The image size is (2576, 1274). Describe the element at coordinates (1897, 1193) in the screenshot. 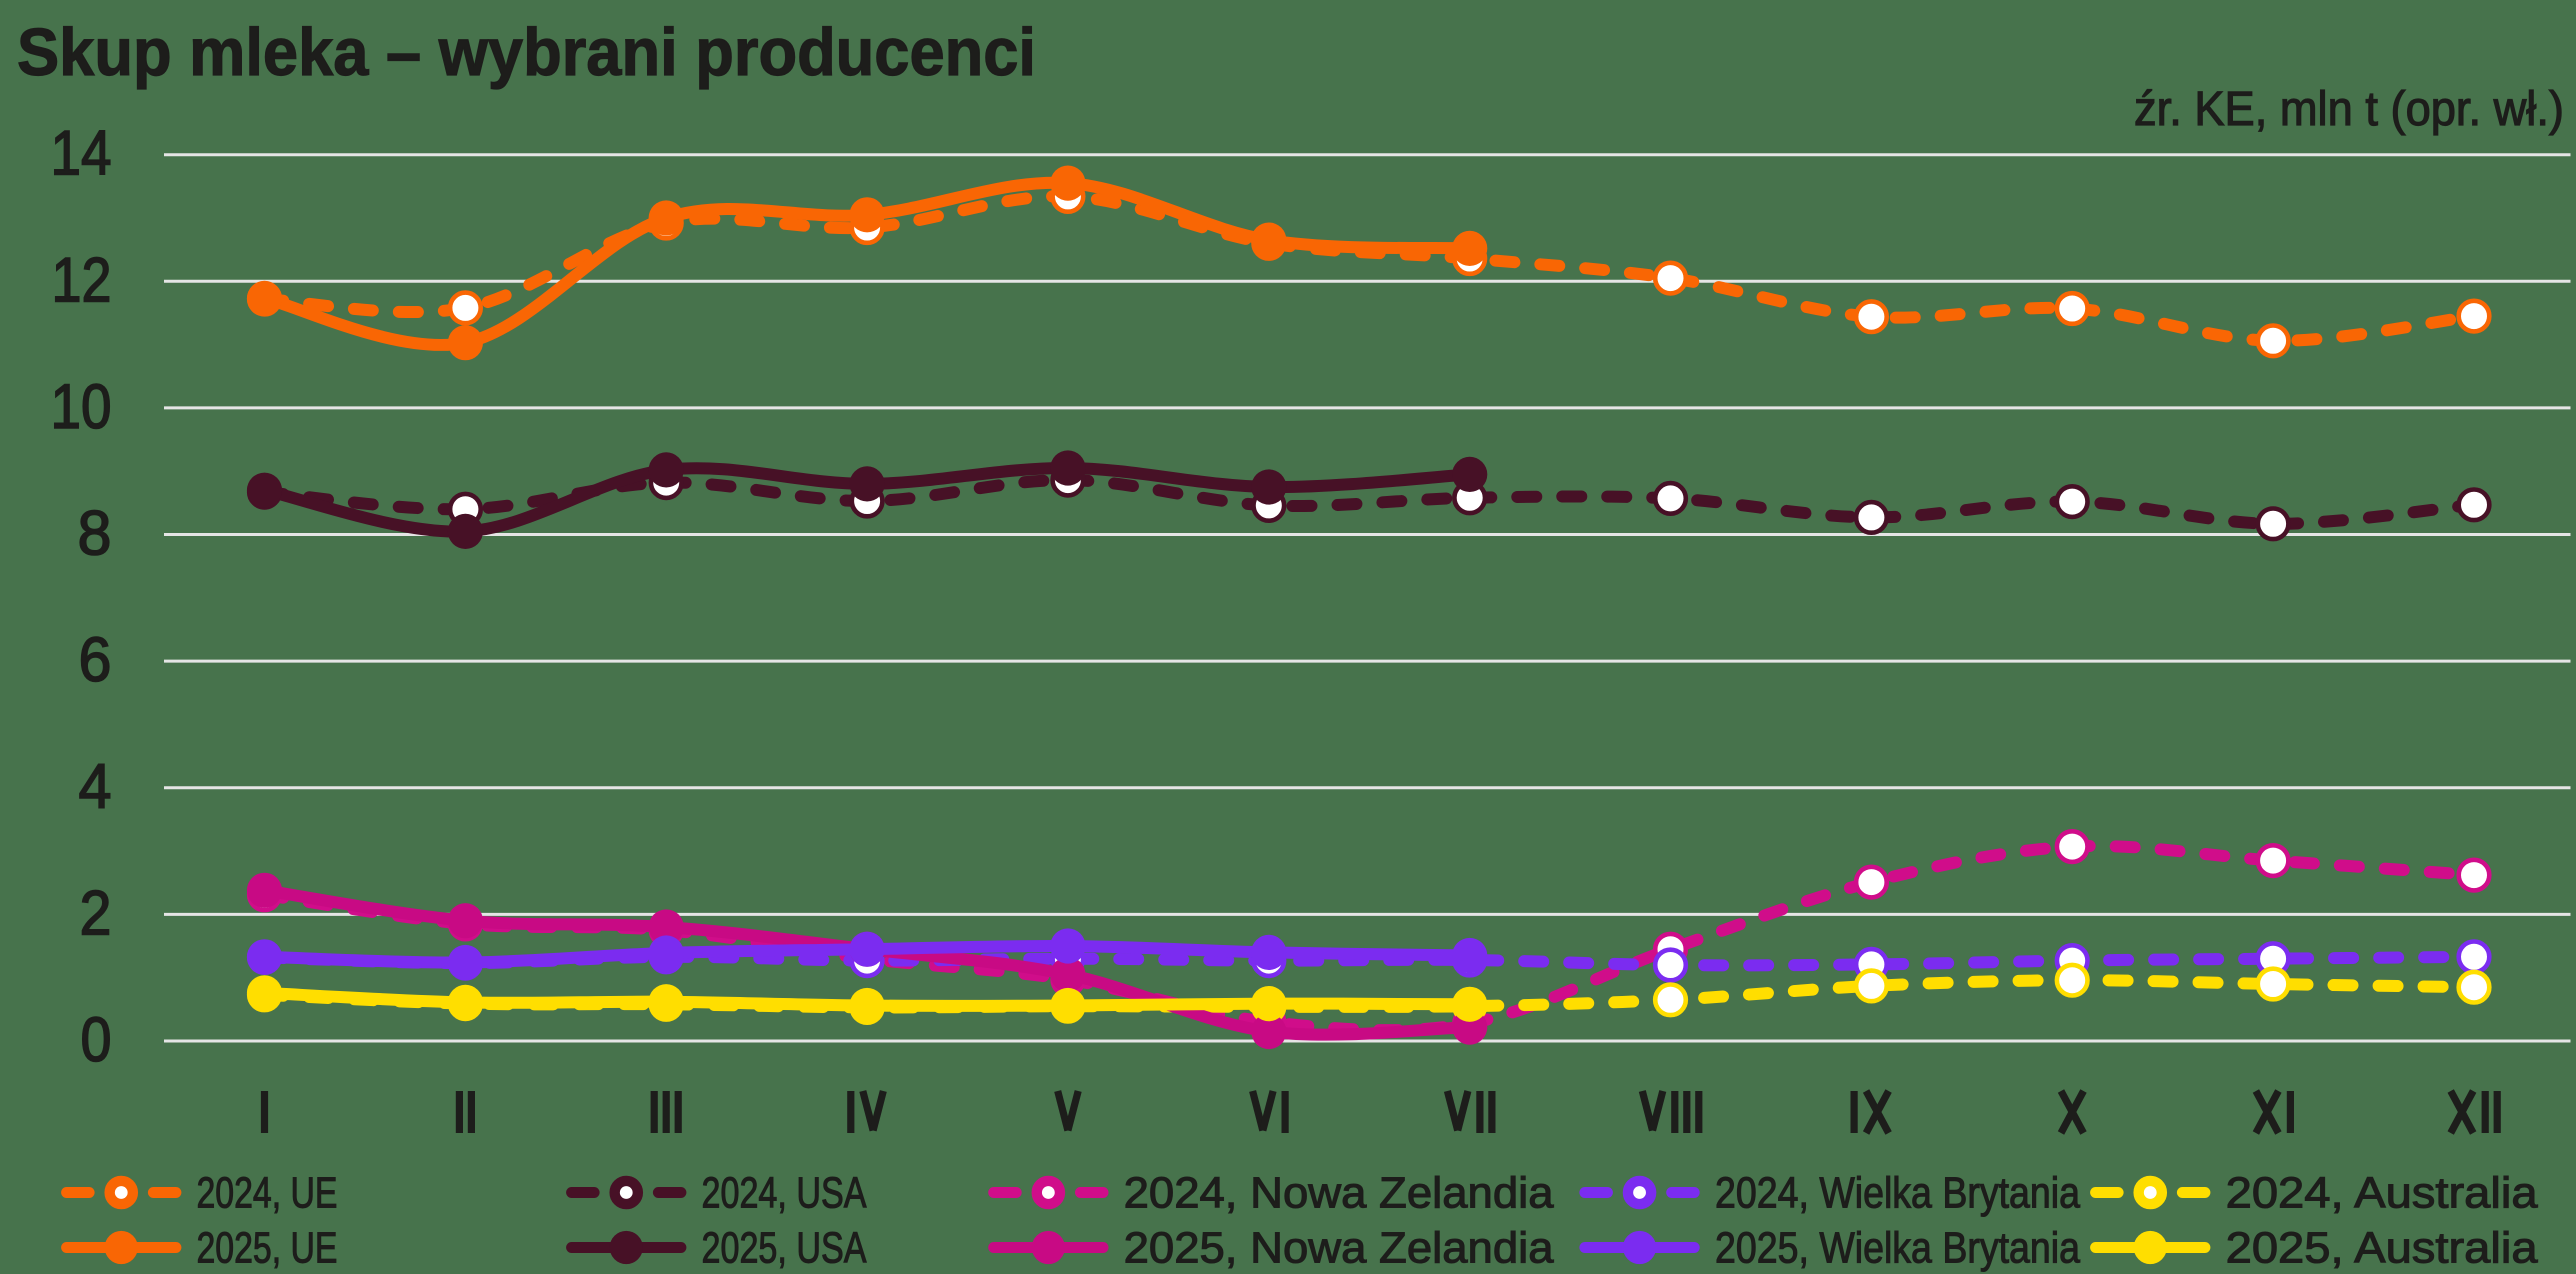

I see `svg-text: 2024, Wielka Brytania` at that location.